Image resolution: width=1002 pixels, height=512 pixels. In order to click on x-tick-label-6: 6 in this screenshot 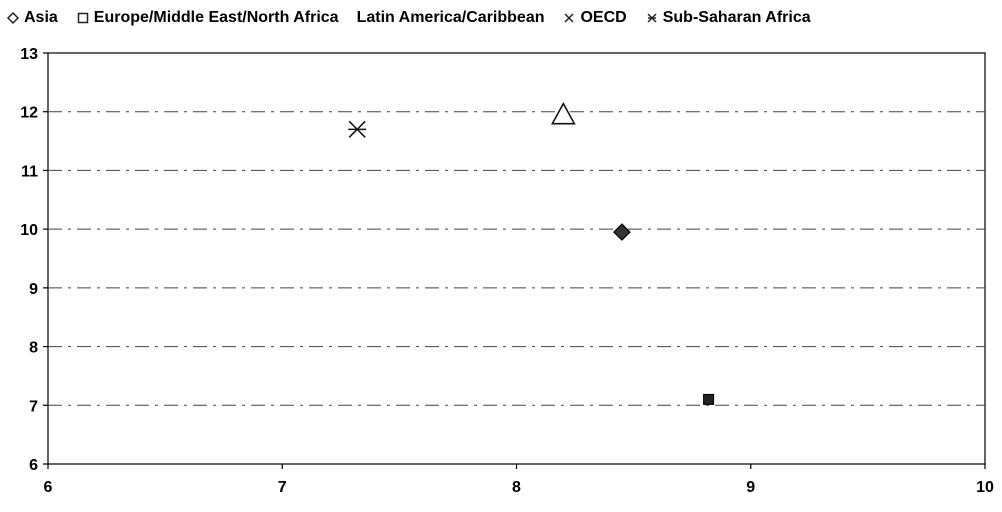, I will do `click(48, 487)`.